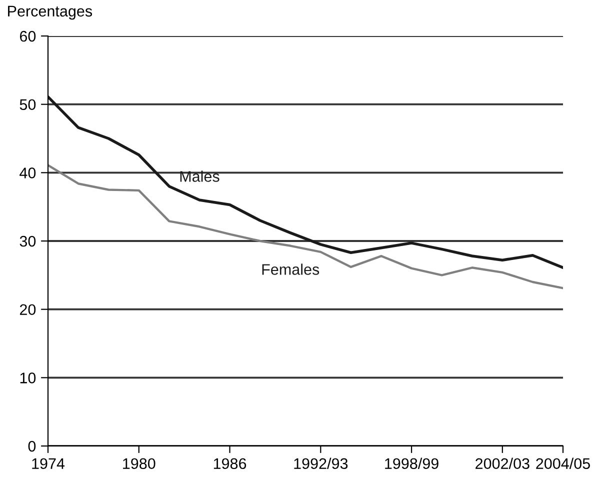 The image size is (611, 477). I want to click on x-tick-label: 1998/99, so click(411, 464).